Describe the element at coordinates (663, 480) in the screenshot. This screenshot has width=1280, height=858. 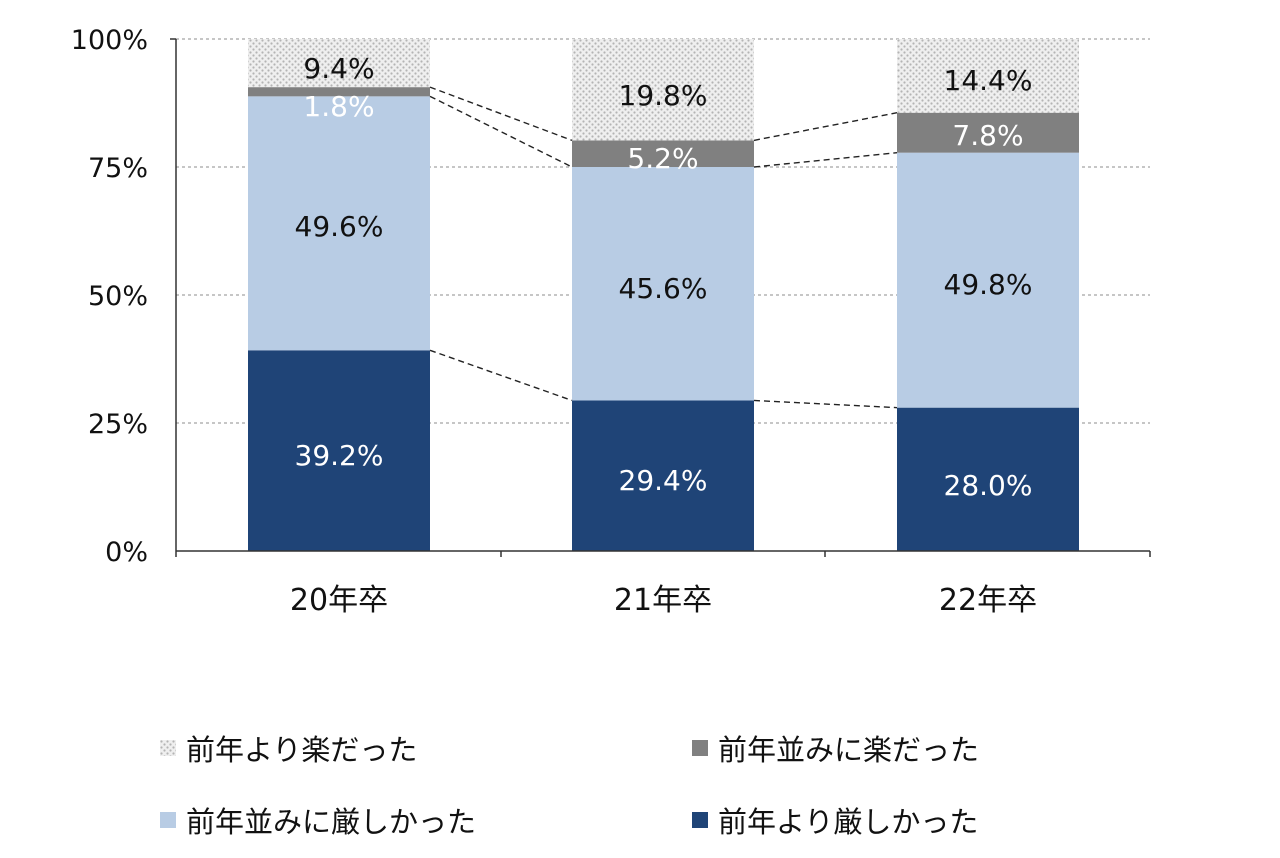
I see `data-label: 29.4%` at that location.